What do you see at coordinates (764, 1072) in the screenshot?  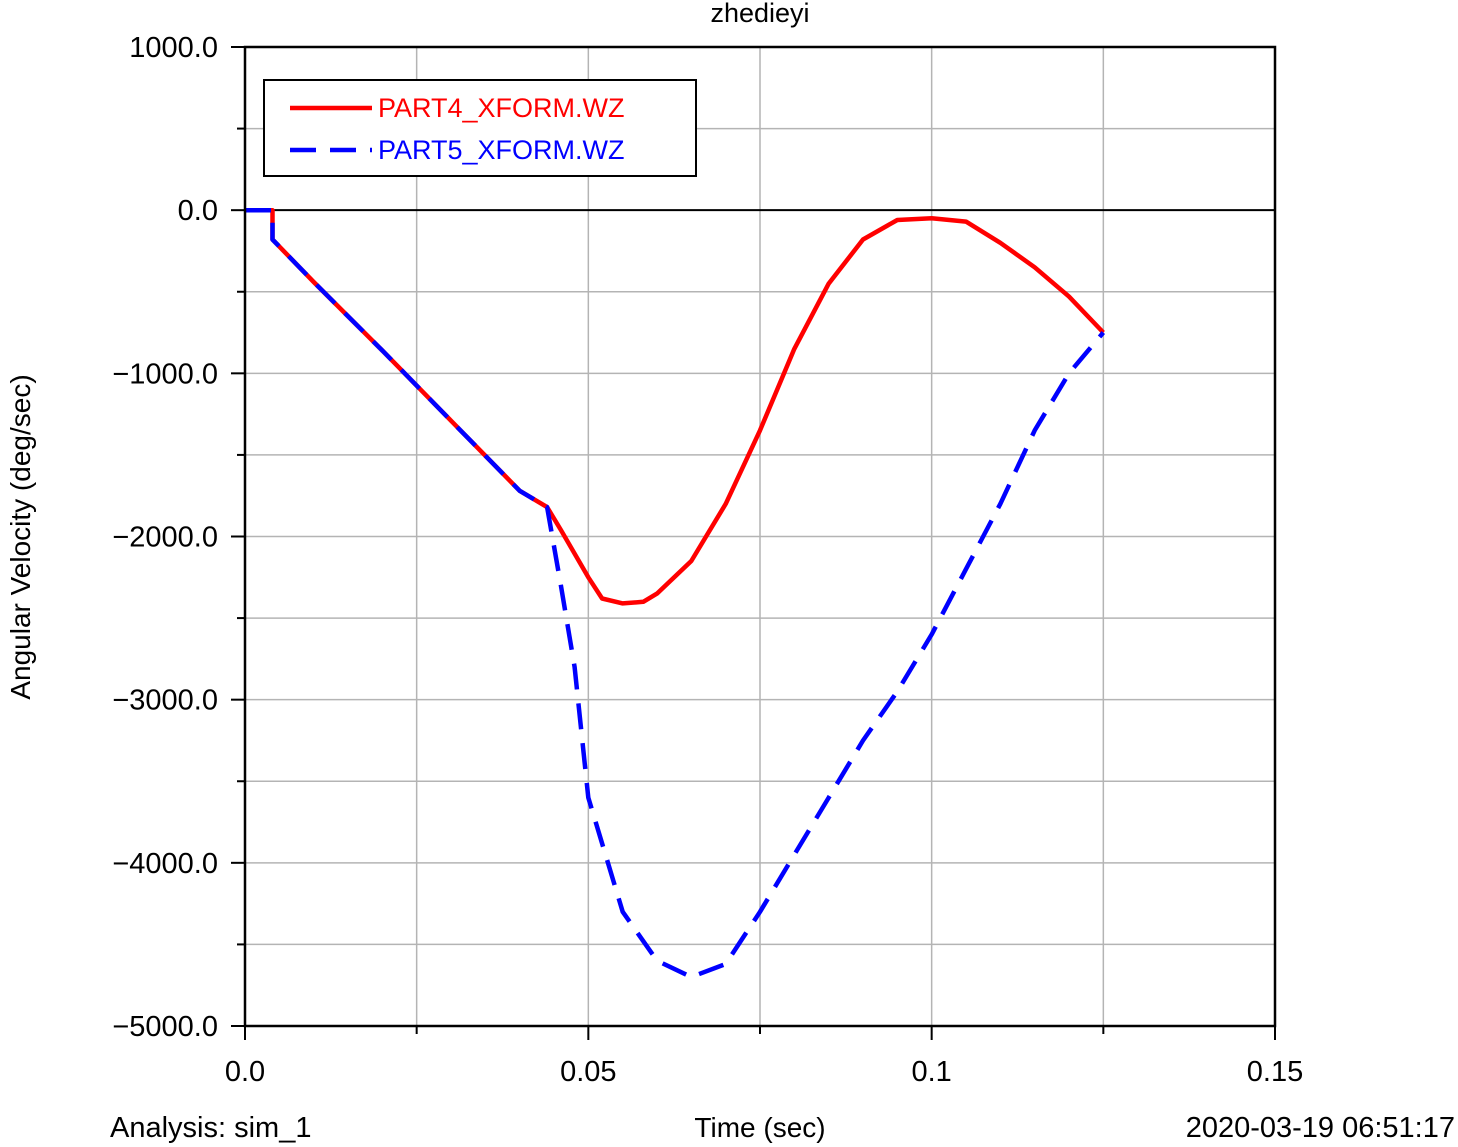 I see `x-tick-labels: 0.0 0.05 0.1 0.15` at bounding box center [764, 1072].